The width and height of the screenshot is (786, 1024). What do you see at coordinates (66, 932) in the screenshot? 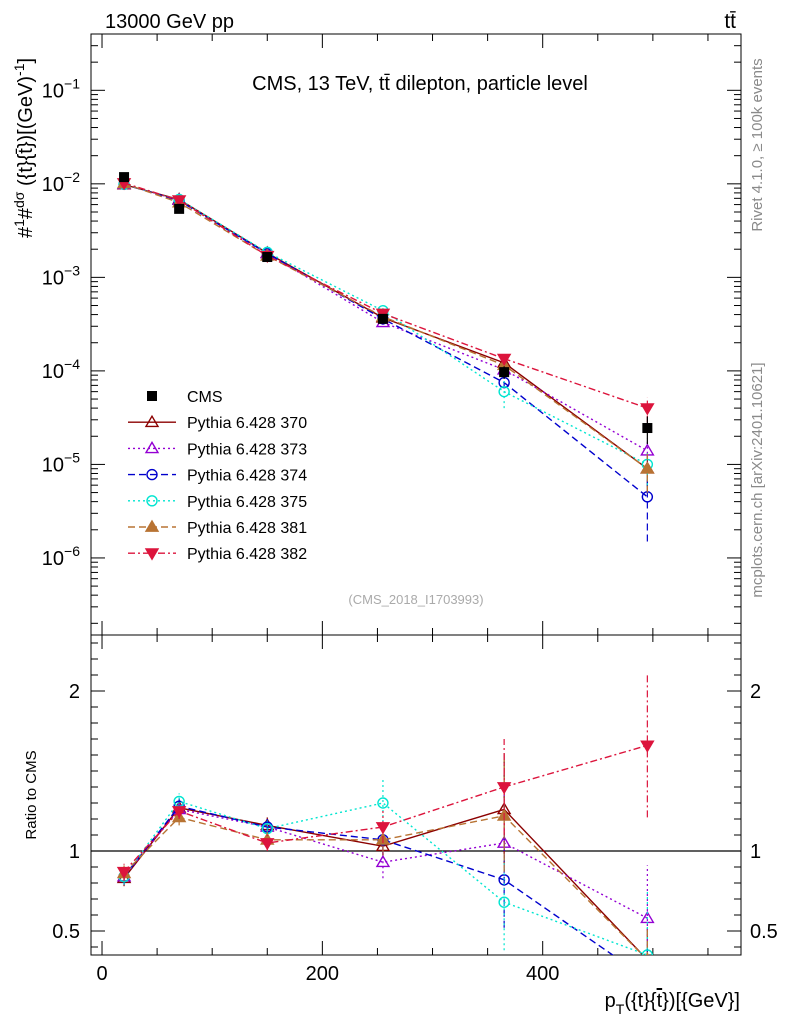
I see `ratio-y-tick-label: 0.5` at bounding box center [66, 932].